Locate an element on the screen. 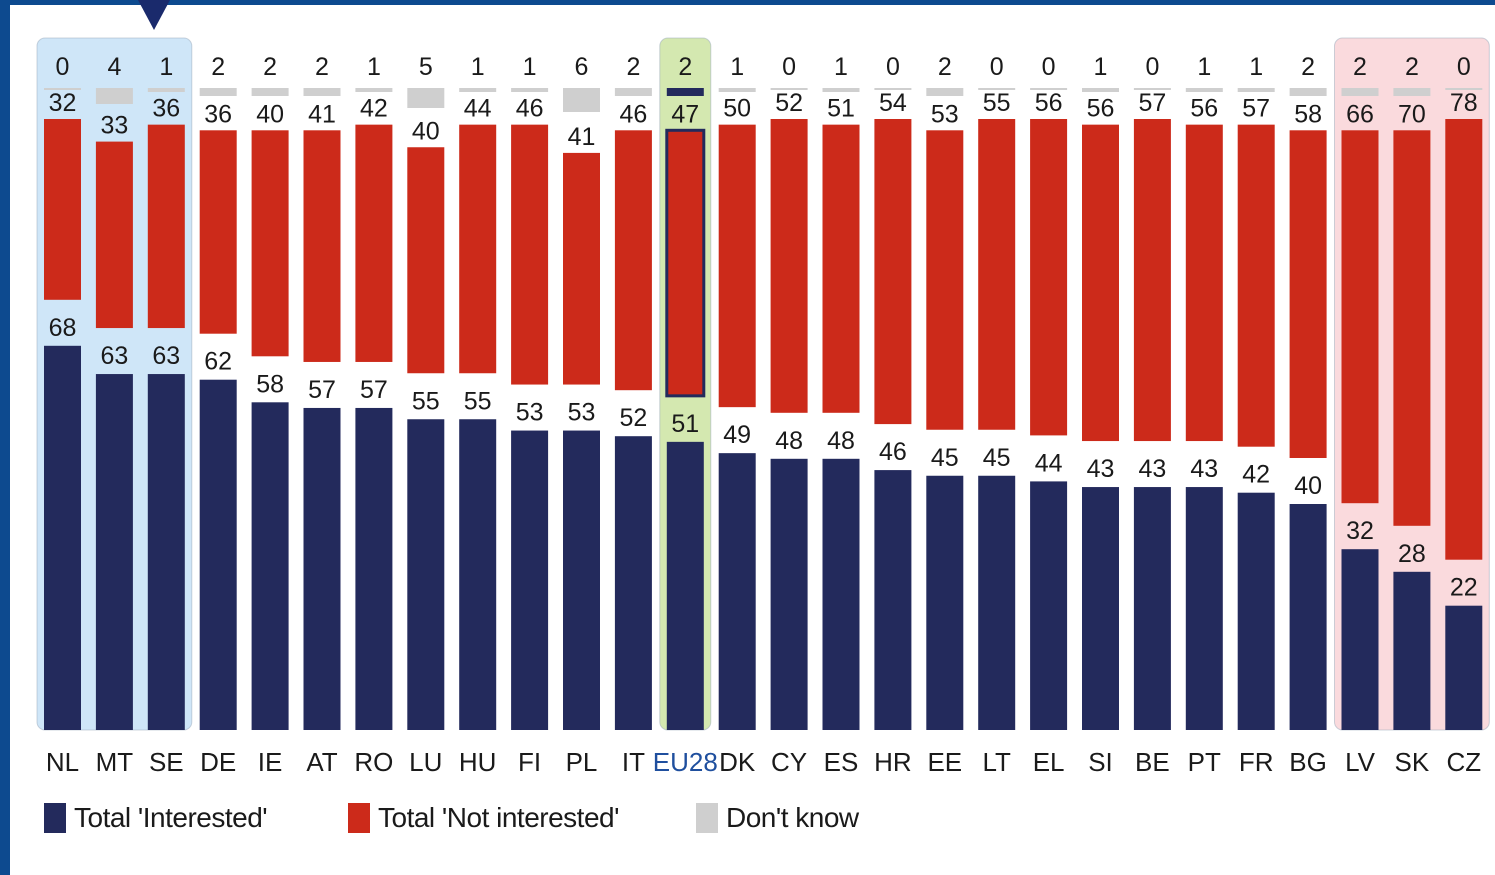 The height and width of the screenshot is (875, 1495). value-label-not-interested-el: 56 is located at coordinates (1049, 103).